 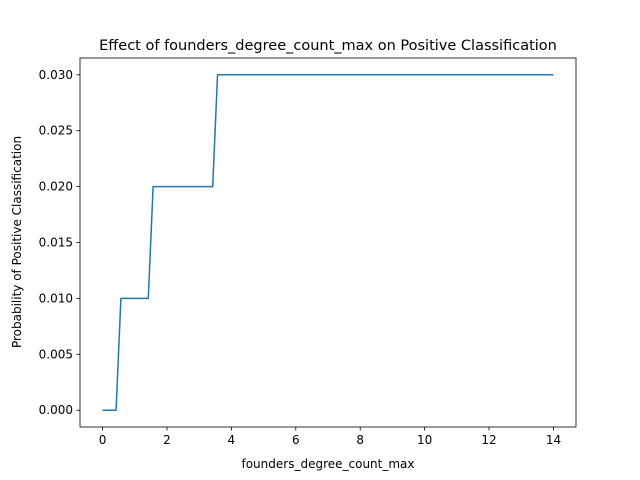 I want to click on x-tick-label: 6, so click(x=296, y=440).